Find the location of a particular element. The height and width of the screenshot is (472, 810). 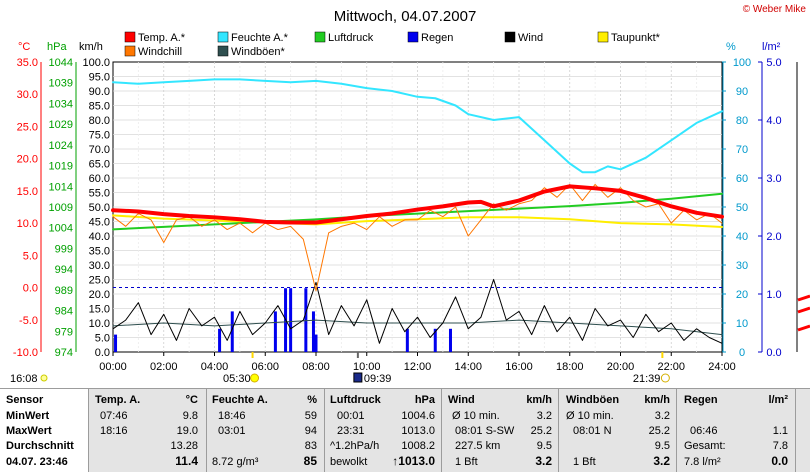

wind-current-value: 3.2 is located at coordinates (543, 461).